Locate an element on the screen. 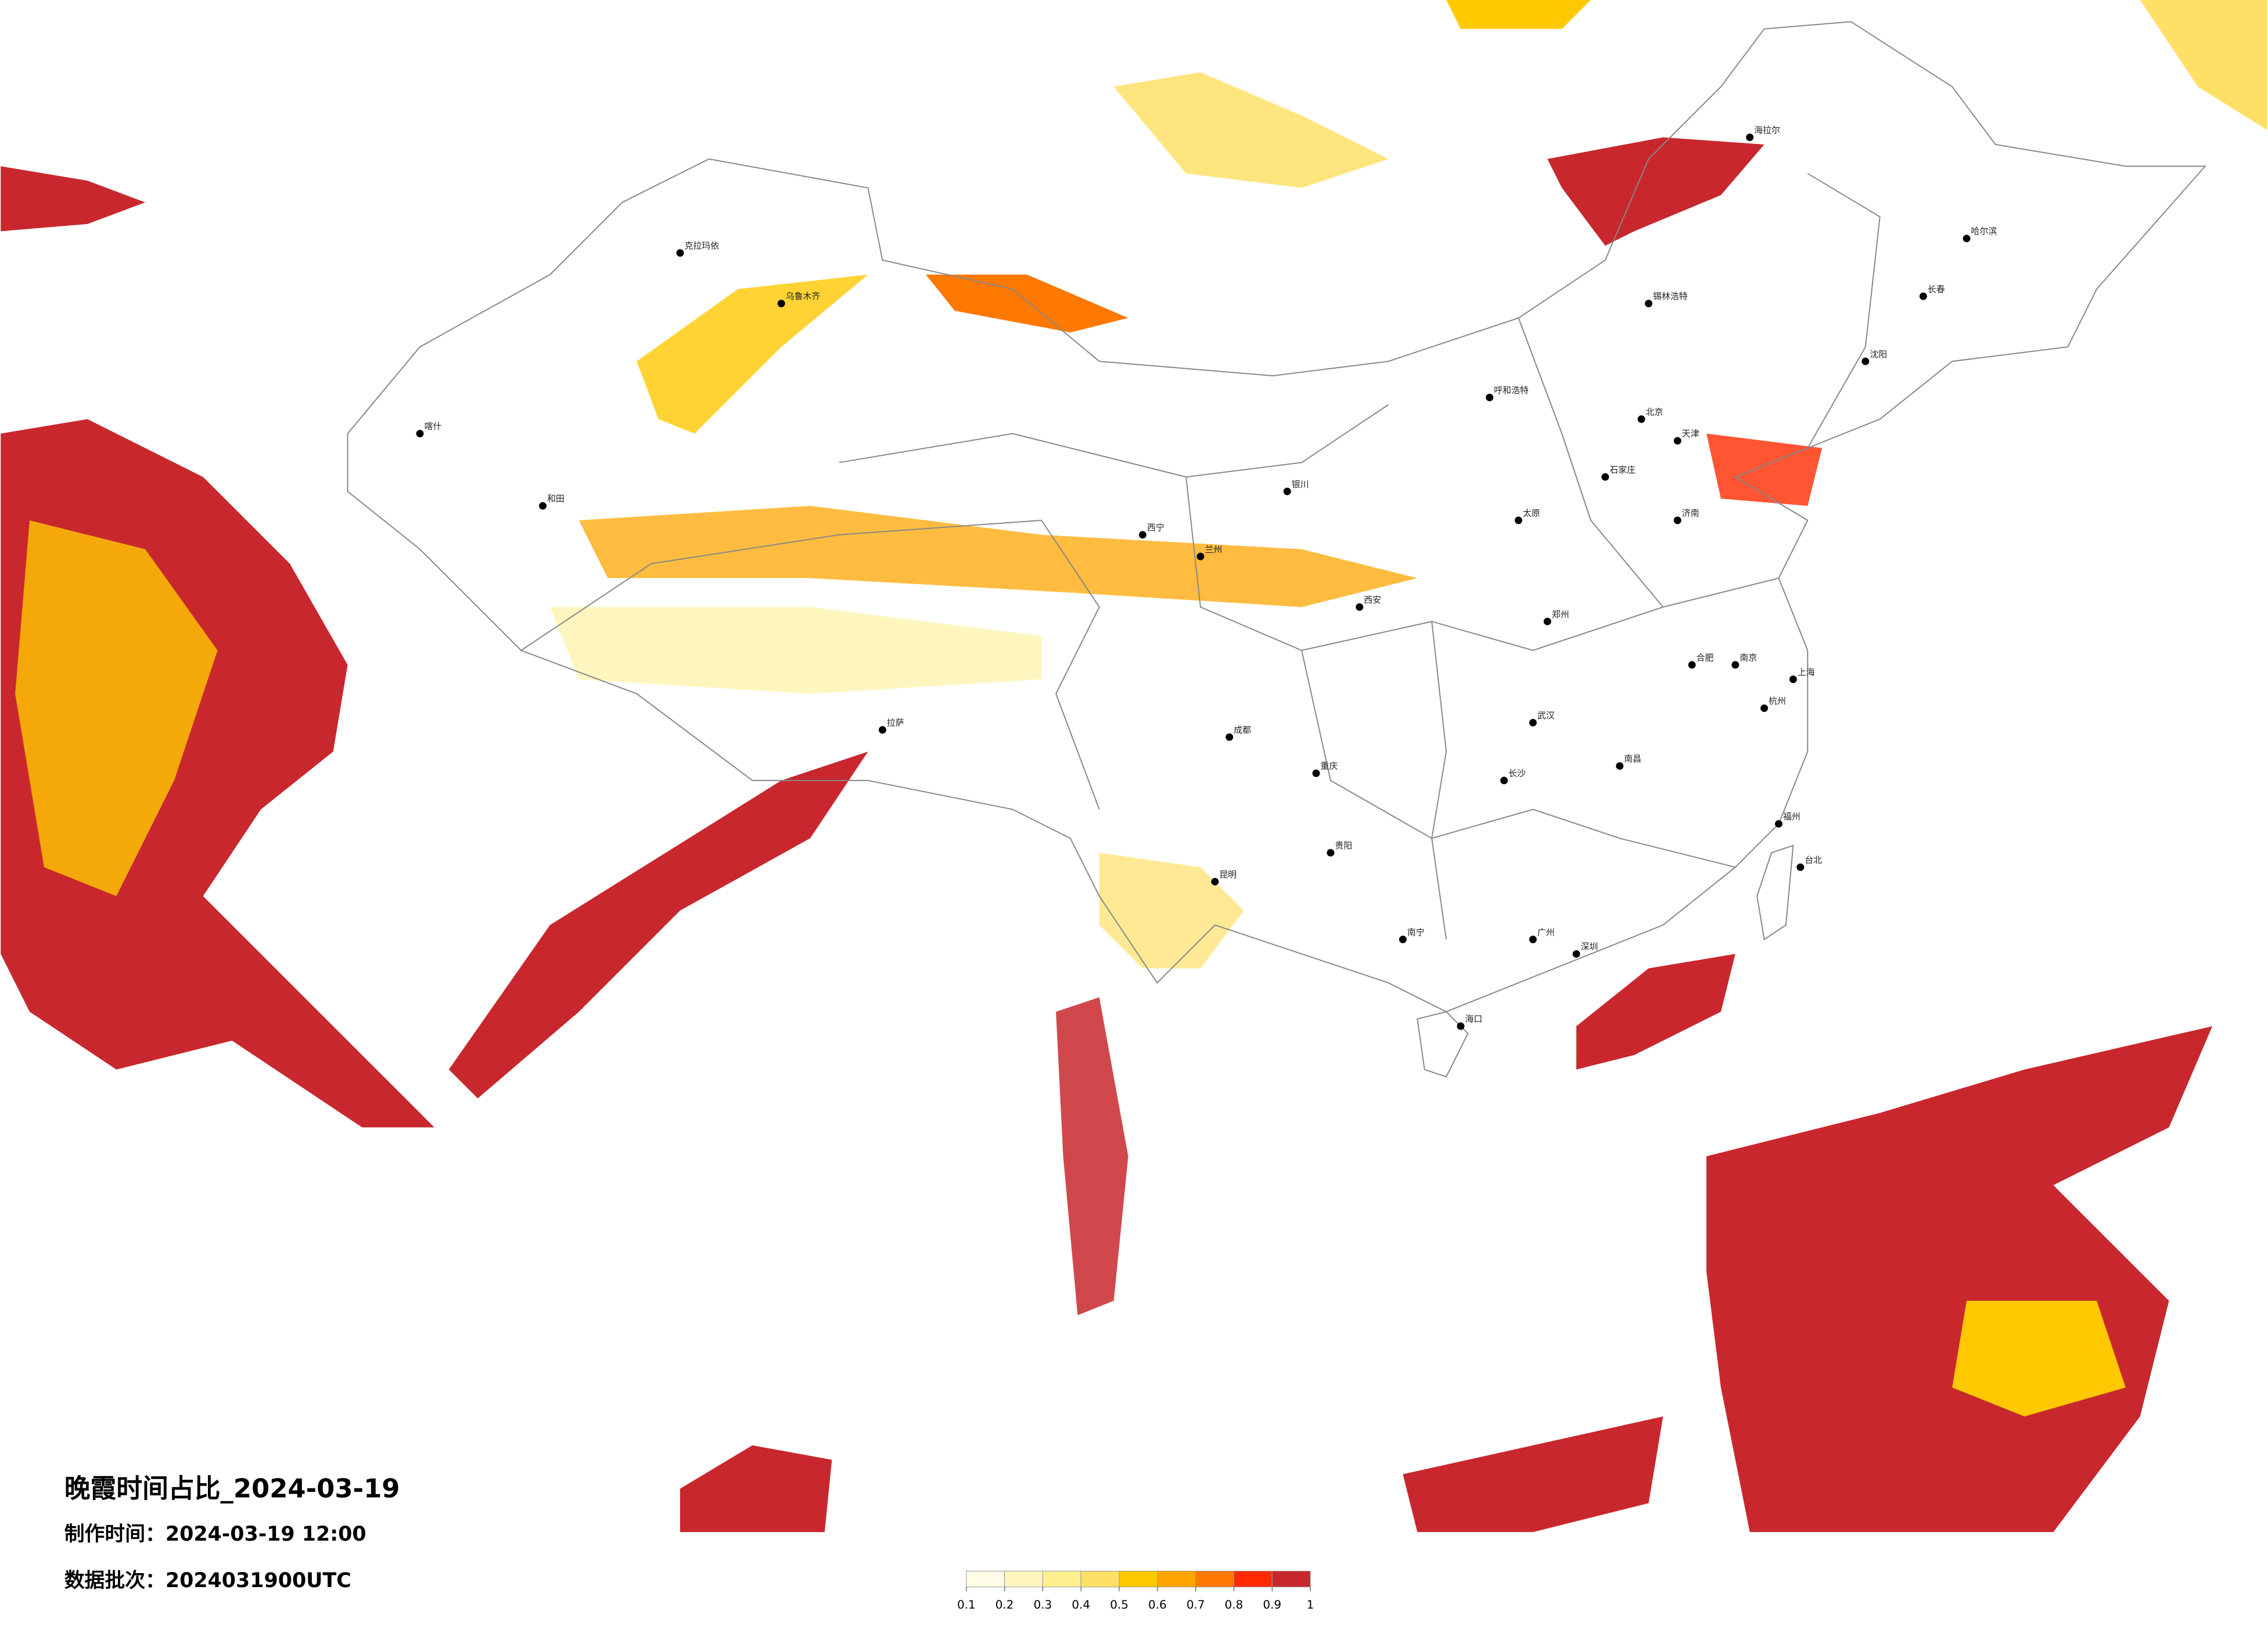 The width and height of the screenshot is (2268, 1626). city-label: 银川 is located at coordinates (1300, 484).